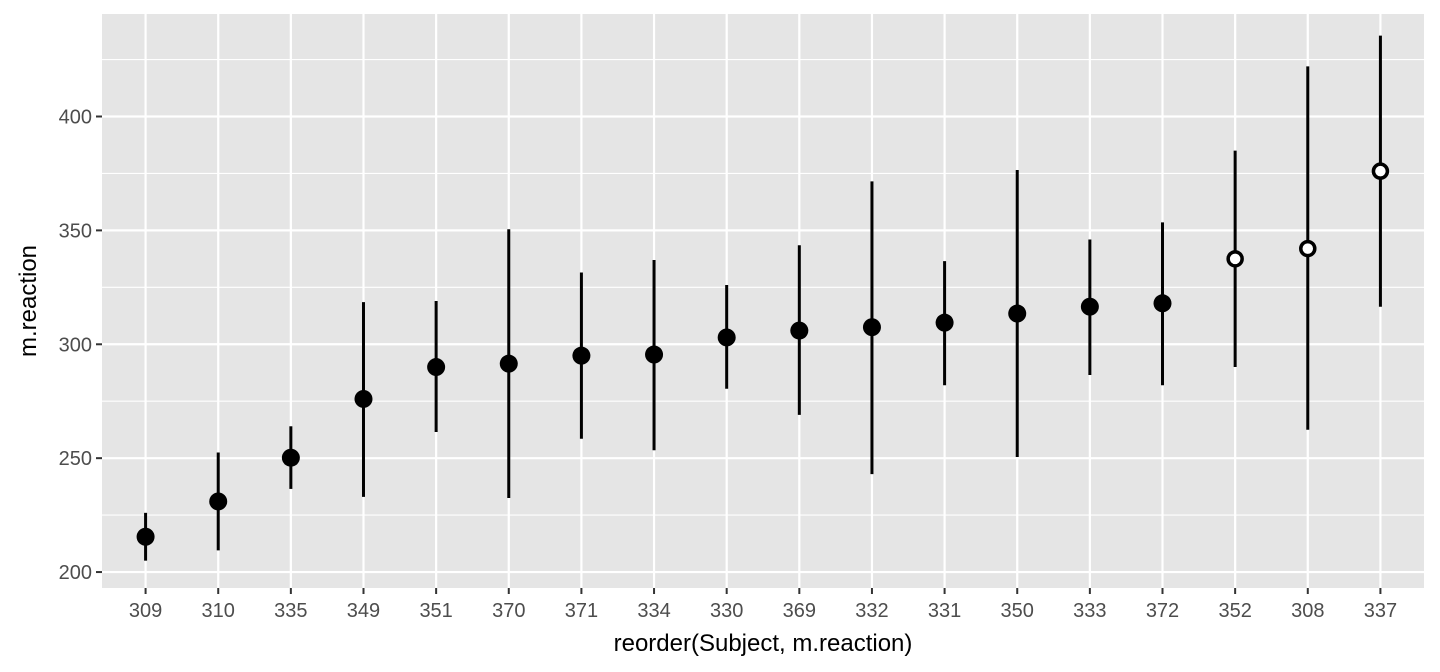 This screenshot has height=672, width=1440. Describe the element at coordinates (799, 611) in the screenshot. I see `x-tick-label: 369` at that location.